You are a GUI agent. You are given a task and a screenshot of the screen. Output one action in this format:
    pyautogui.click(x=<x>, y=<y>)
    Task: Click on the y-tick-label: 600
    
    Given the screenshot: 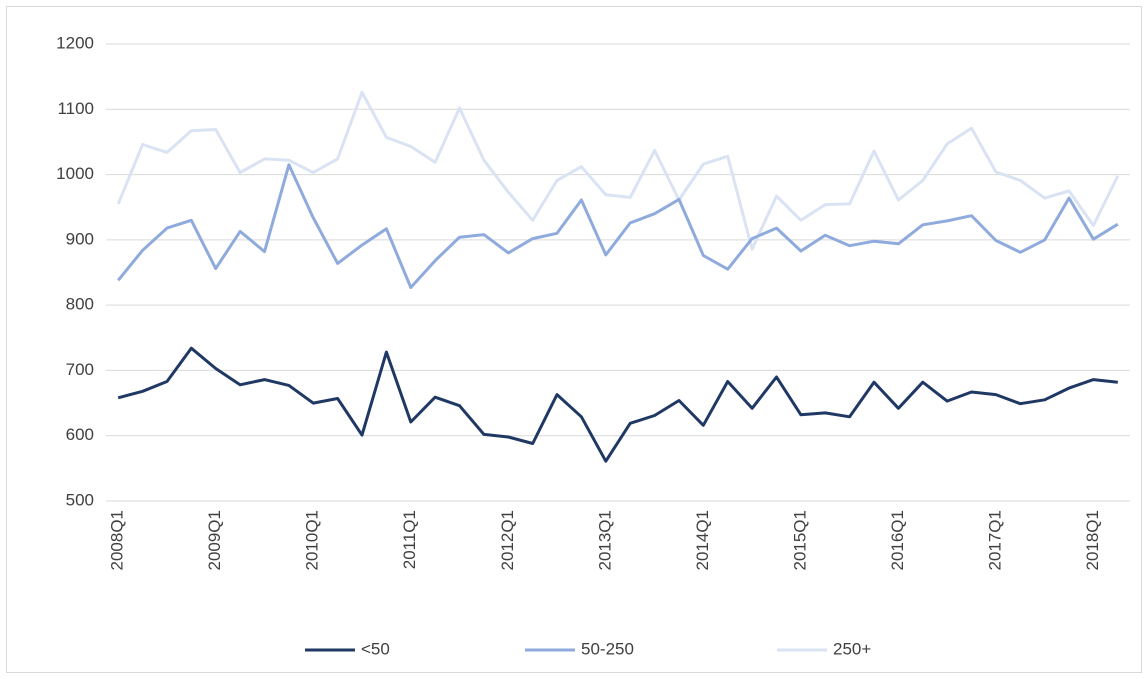 What is the action you would take?
    pyautogui.click(x=80, y=434)
    